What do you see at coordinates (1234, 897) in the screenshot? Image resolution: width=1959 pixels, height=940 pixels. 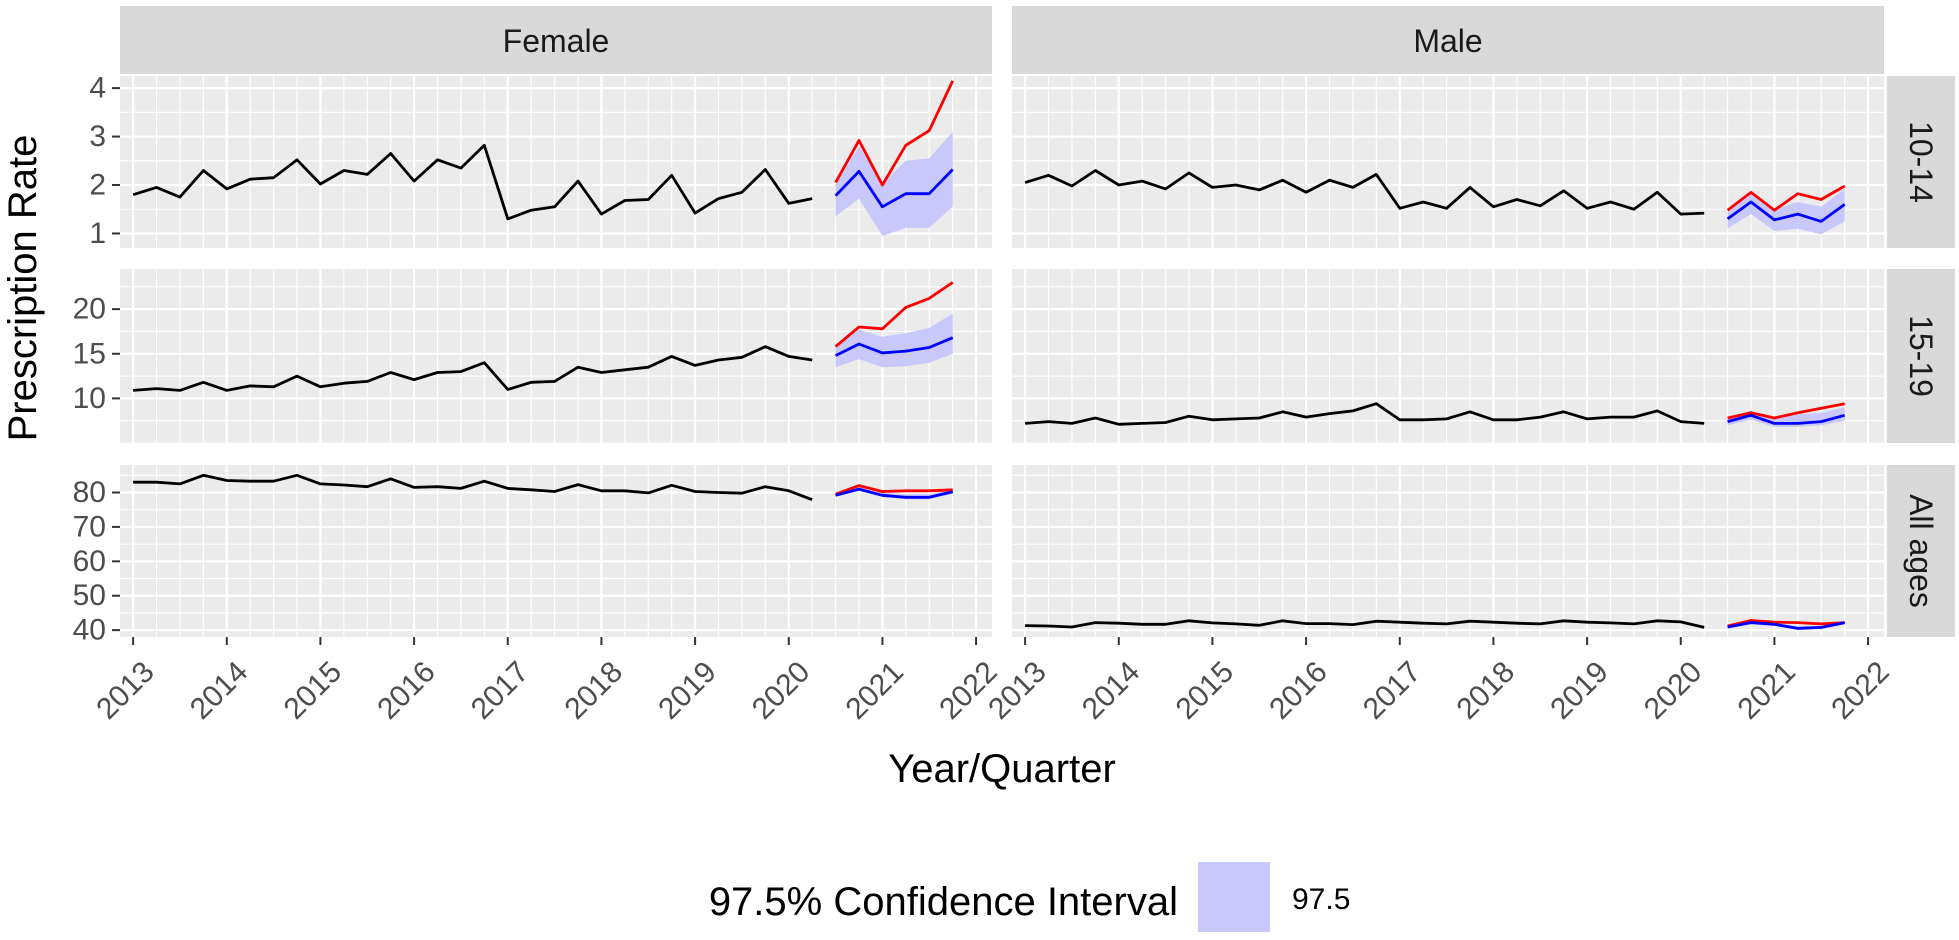 I see `legend-key-swatch` at bounding box center [1234, 897].